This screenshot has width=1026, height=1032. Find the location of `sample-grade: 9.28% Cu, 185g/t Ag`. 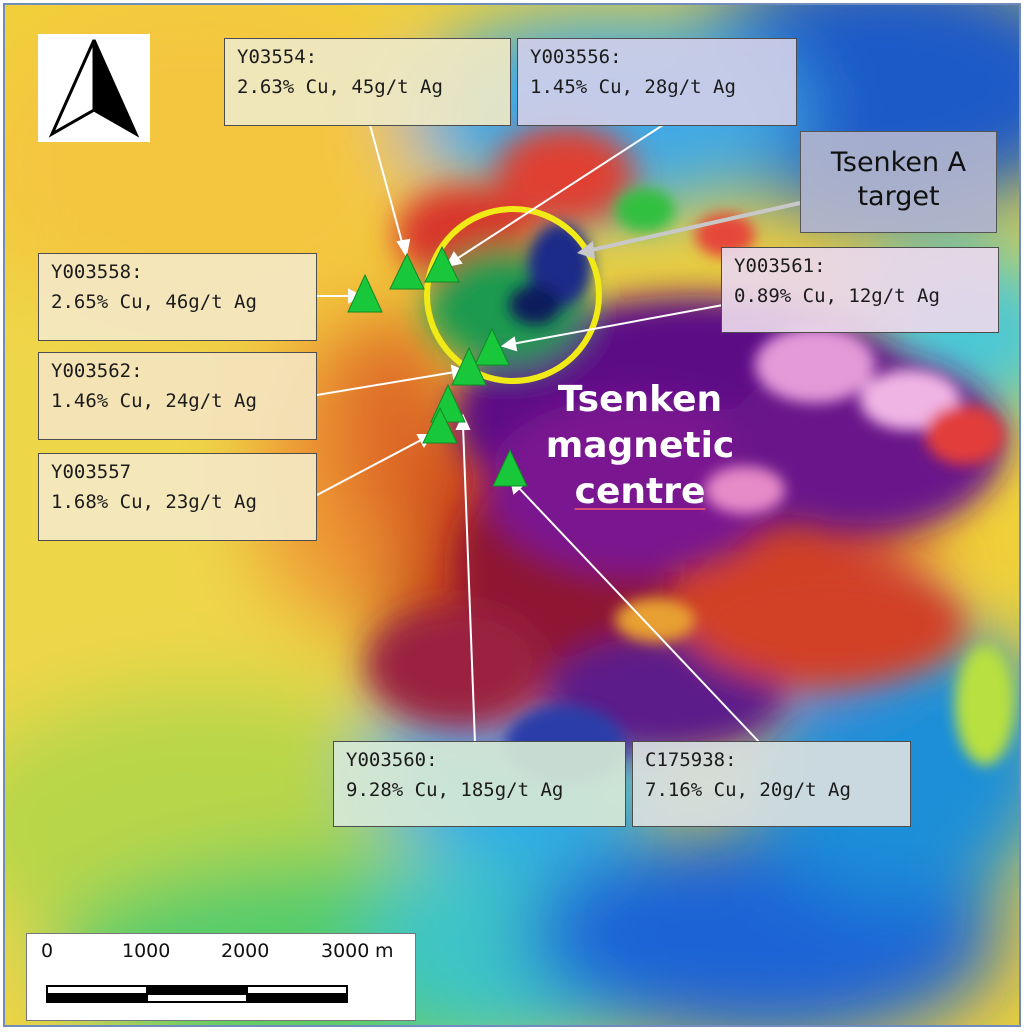

sample-grade: 9.28% Cu, 185g/t Ag is located at coordinates (479, 790).